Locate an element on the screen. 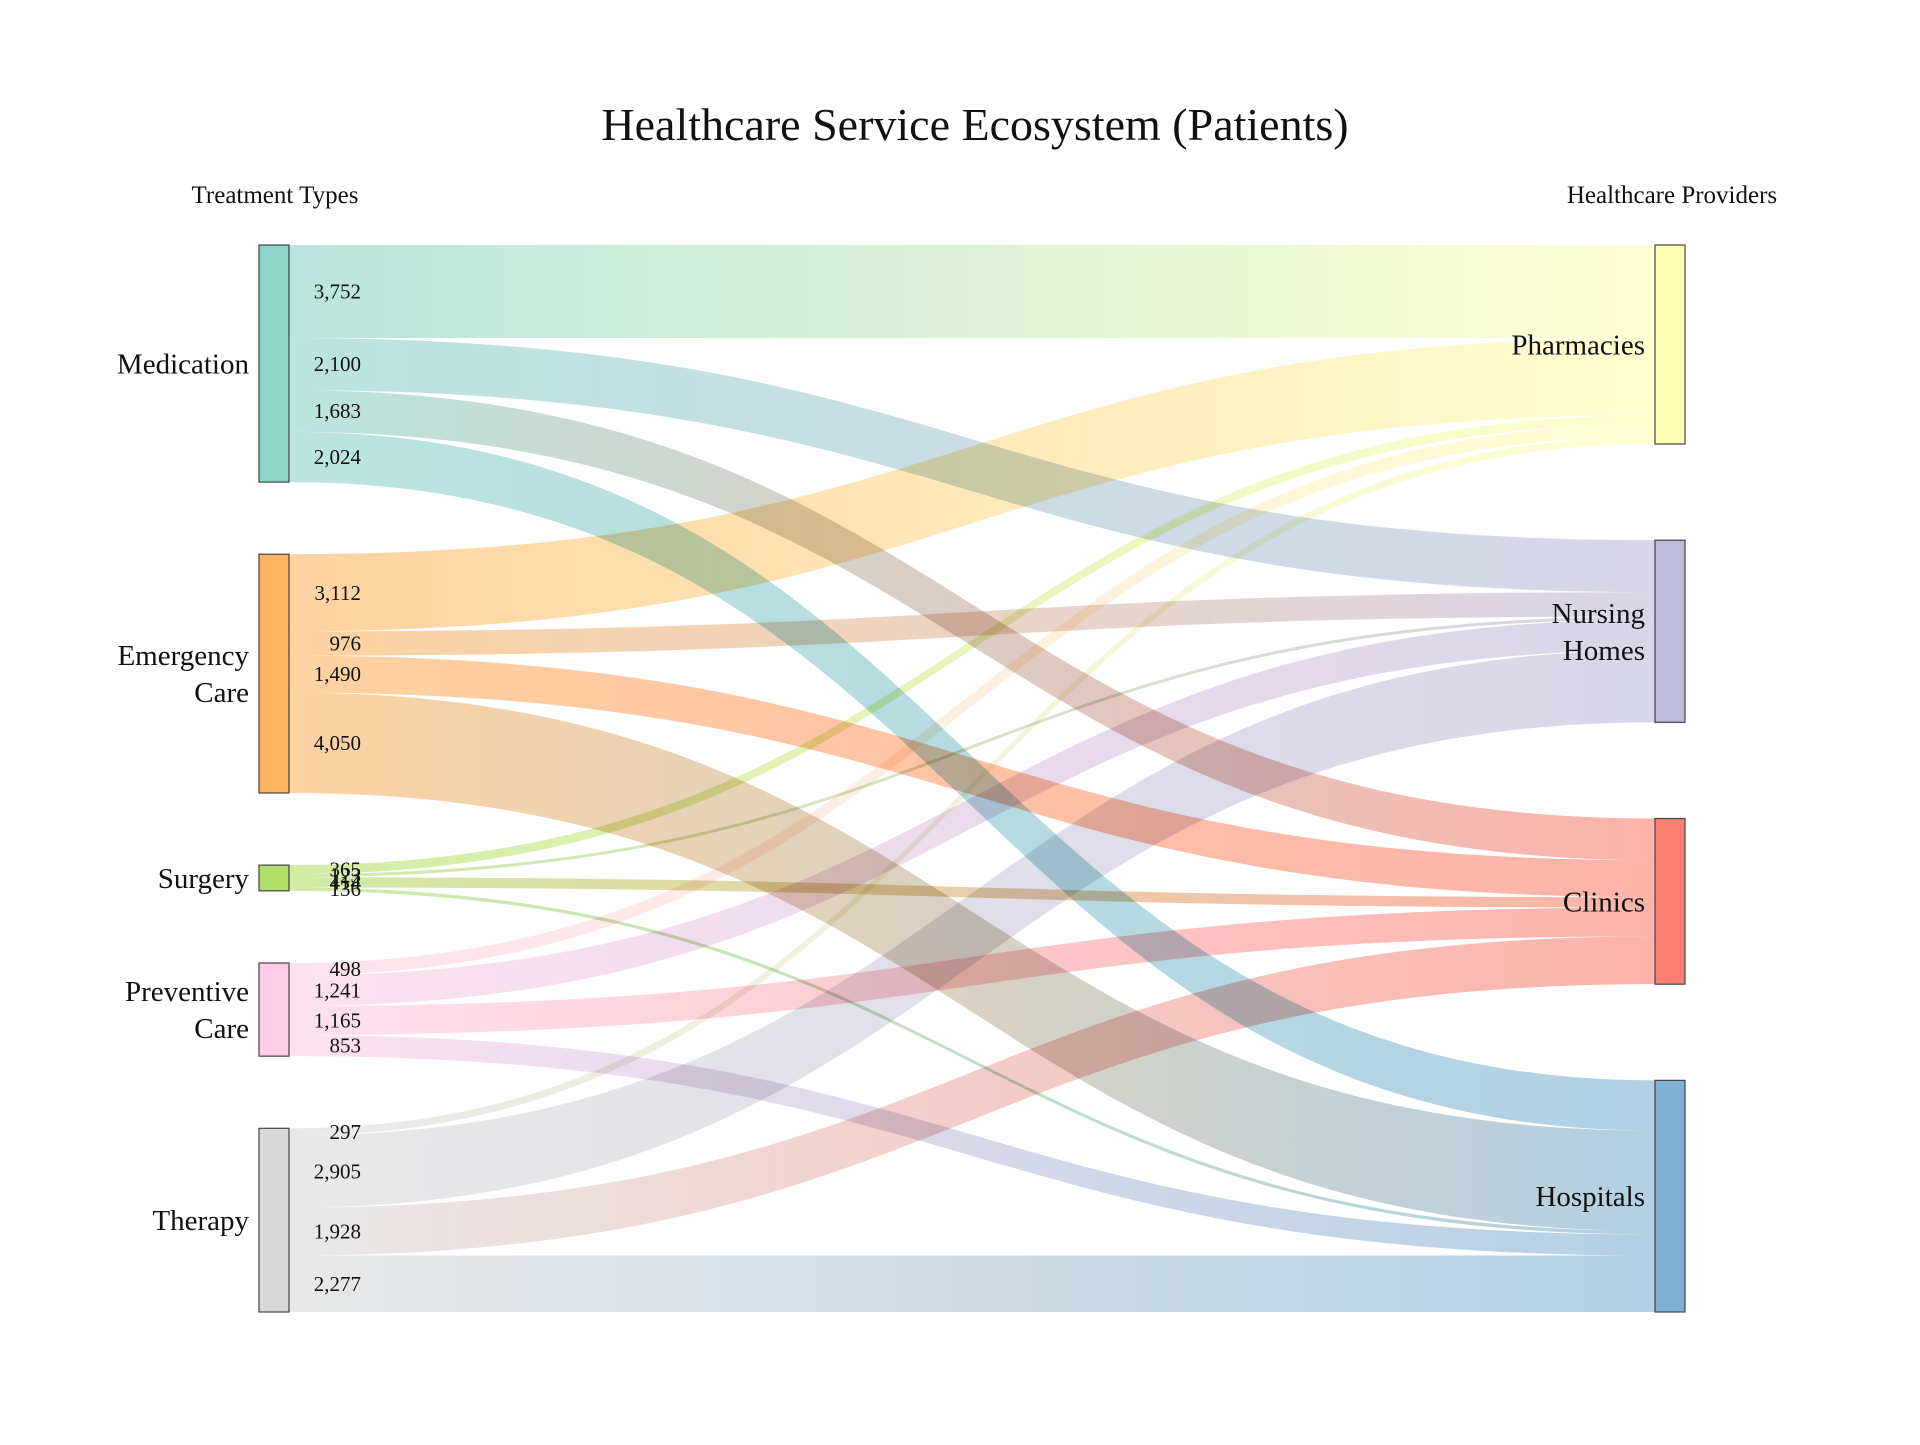 Image resolution: width=1920 pixels, height=1445 pixels. node-medication is located at coordinates (274, 363).